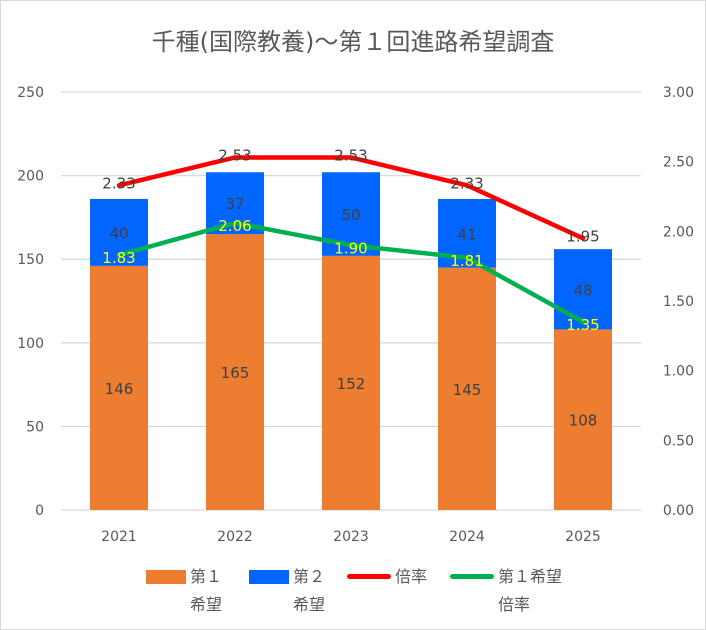  What do you see at coordinates (466, 261) in the screenshot?
I see `data-label-first-choice-ratio: 1.81` at bounding box center [466, 261].